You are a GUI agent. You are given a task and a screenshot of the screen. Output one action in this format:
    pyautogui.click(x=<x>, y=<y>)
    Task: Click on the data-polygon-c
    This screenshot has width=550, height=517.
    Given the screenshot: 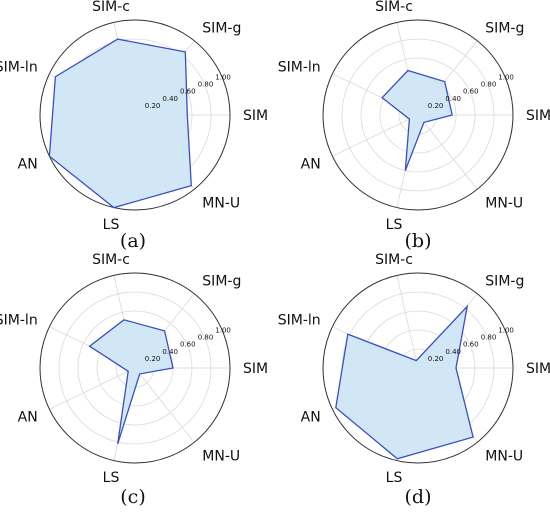 What is the action you would take?
    pyautogui.click(x=131, y=382)
    